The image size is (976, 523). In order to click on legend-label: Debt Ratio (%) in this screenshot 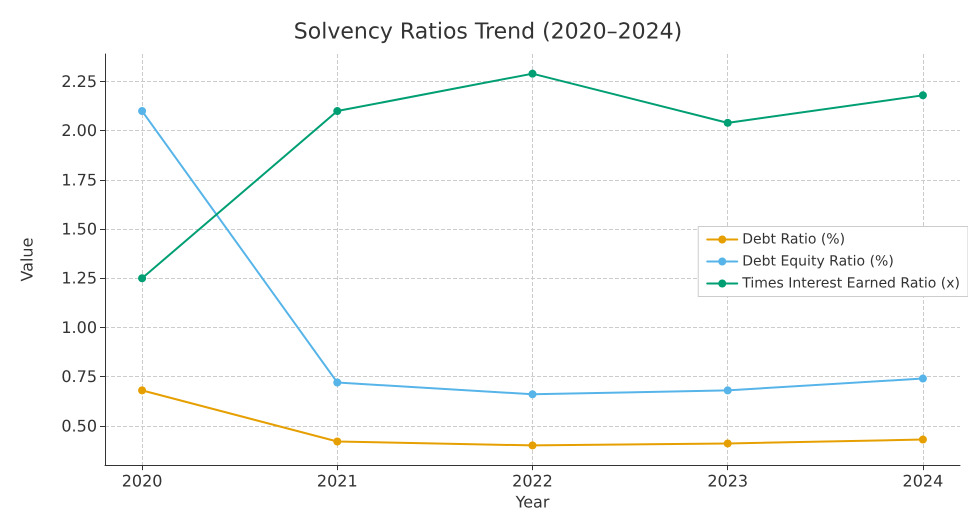, I will do `click(794, 240)`.